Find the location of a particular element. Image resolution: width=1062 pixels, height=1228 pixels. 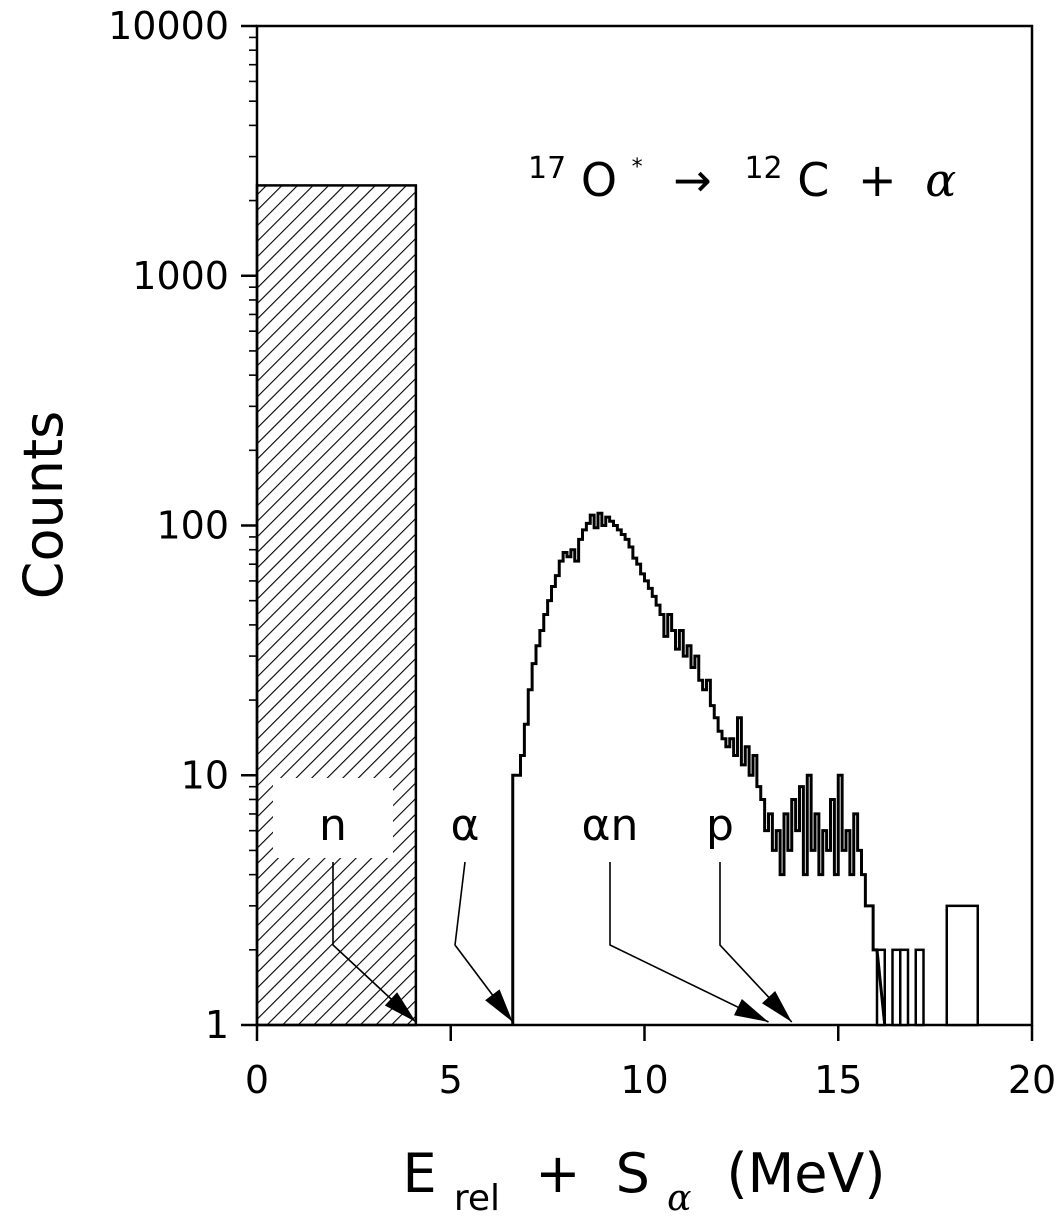

histogram-layer is located at coordinates (699, 768).